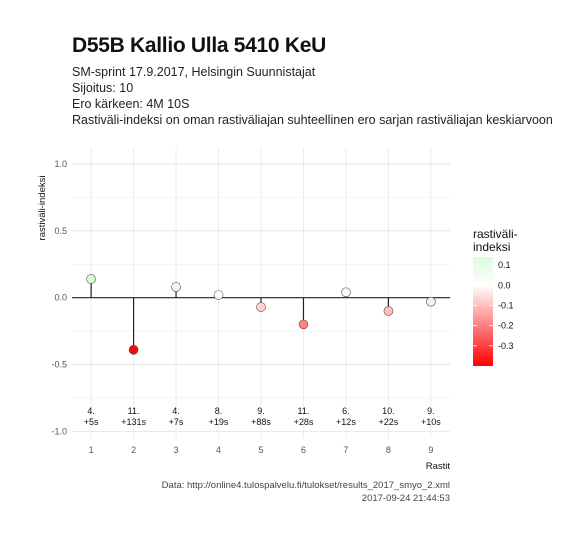 This screenshot has height=540, width=562. What do you see at coordinates (91, 422) in the screenshot?
I see `point-label-diff: +5s` at bounding box center [91, 422].